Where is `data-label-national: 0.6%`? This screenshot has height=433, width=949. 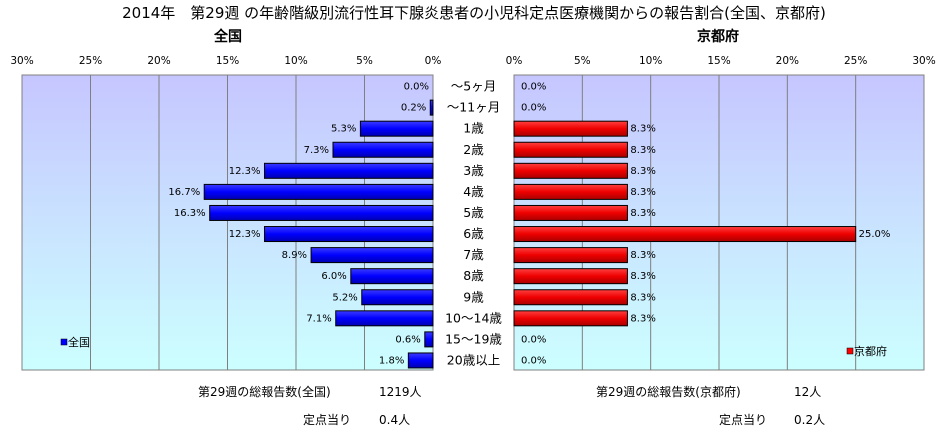 data-label-national: 0.6% is located at coordinates (407, 339).